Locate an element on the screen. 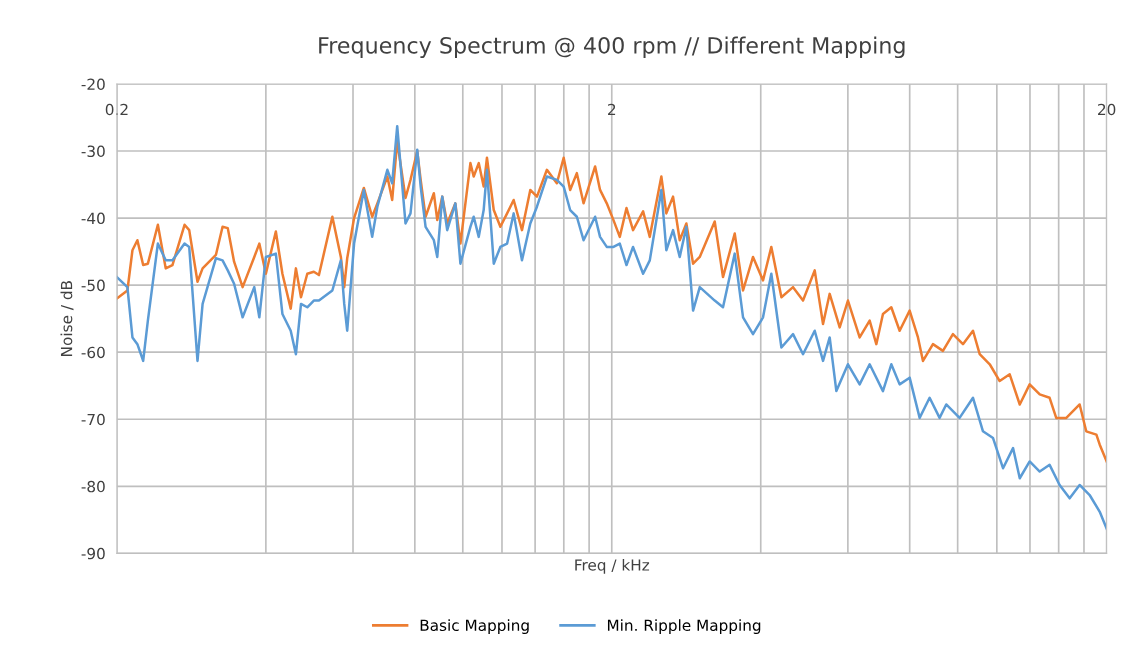 This screenshot has height=651, width=1135. chart-title: Frequency Spectrum @ 400 rpm // Different Mapping is located at coordinates (612, 47).